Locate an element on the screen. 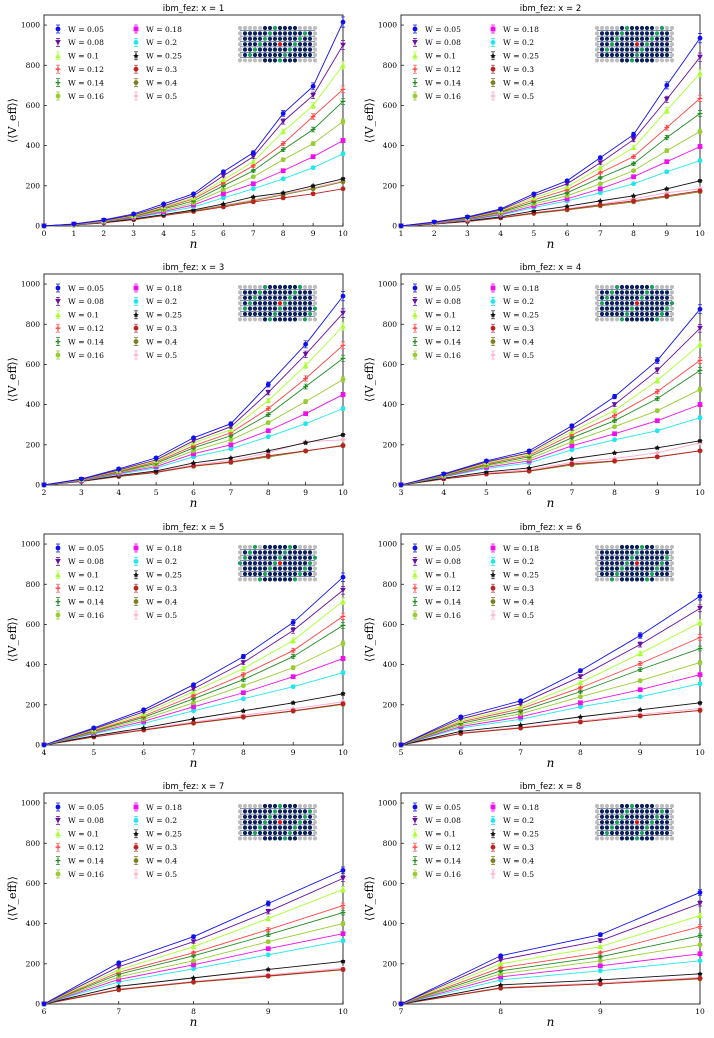 Image resolution: width=714 pixels, height=1038 pixels. device-lattice-image is located at coordinates (634, 563).